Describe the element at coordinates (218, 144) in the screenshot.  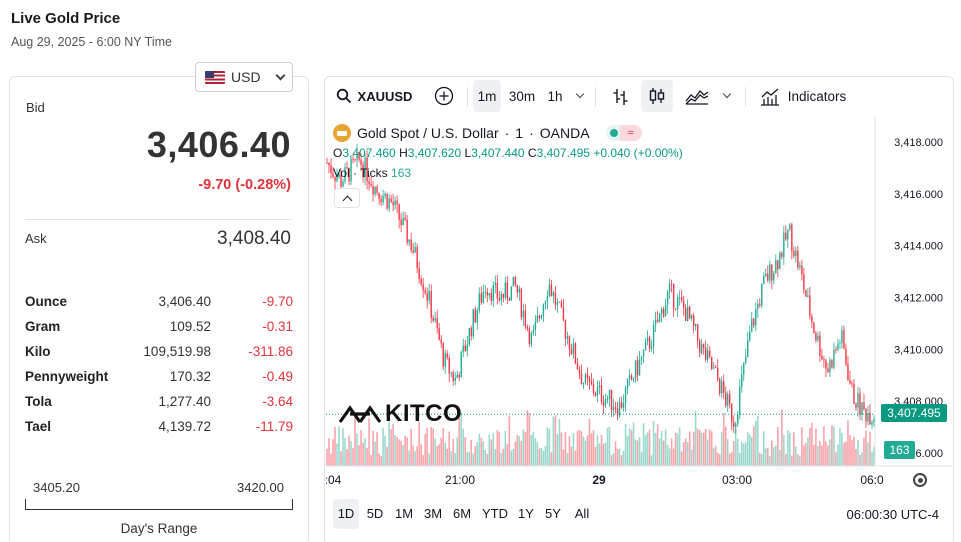
I see `bid-price: 3,406.40` at that location.